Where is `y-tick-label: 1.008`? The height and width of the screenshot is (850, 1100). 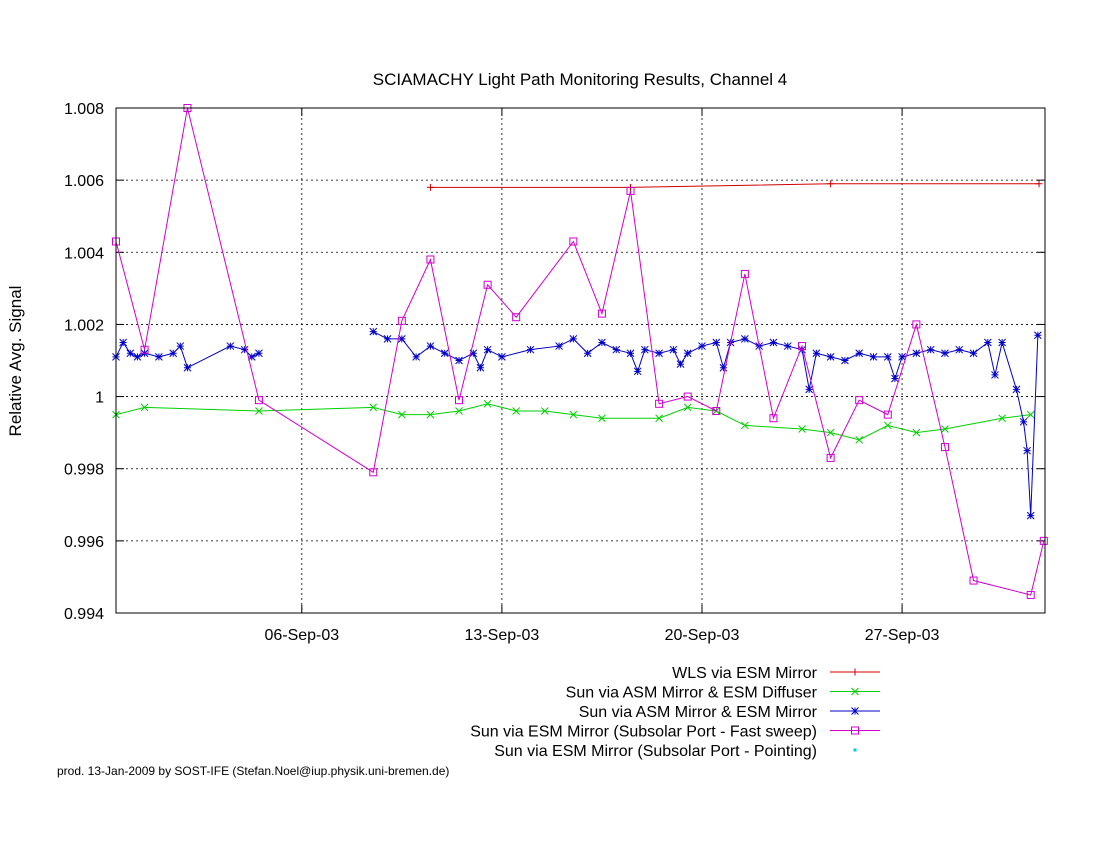
y-tick-label: 1.008 is located at coordinates (84, 109).